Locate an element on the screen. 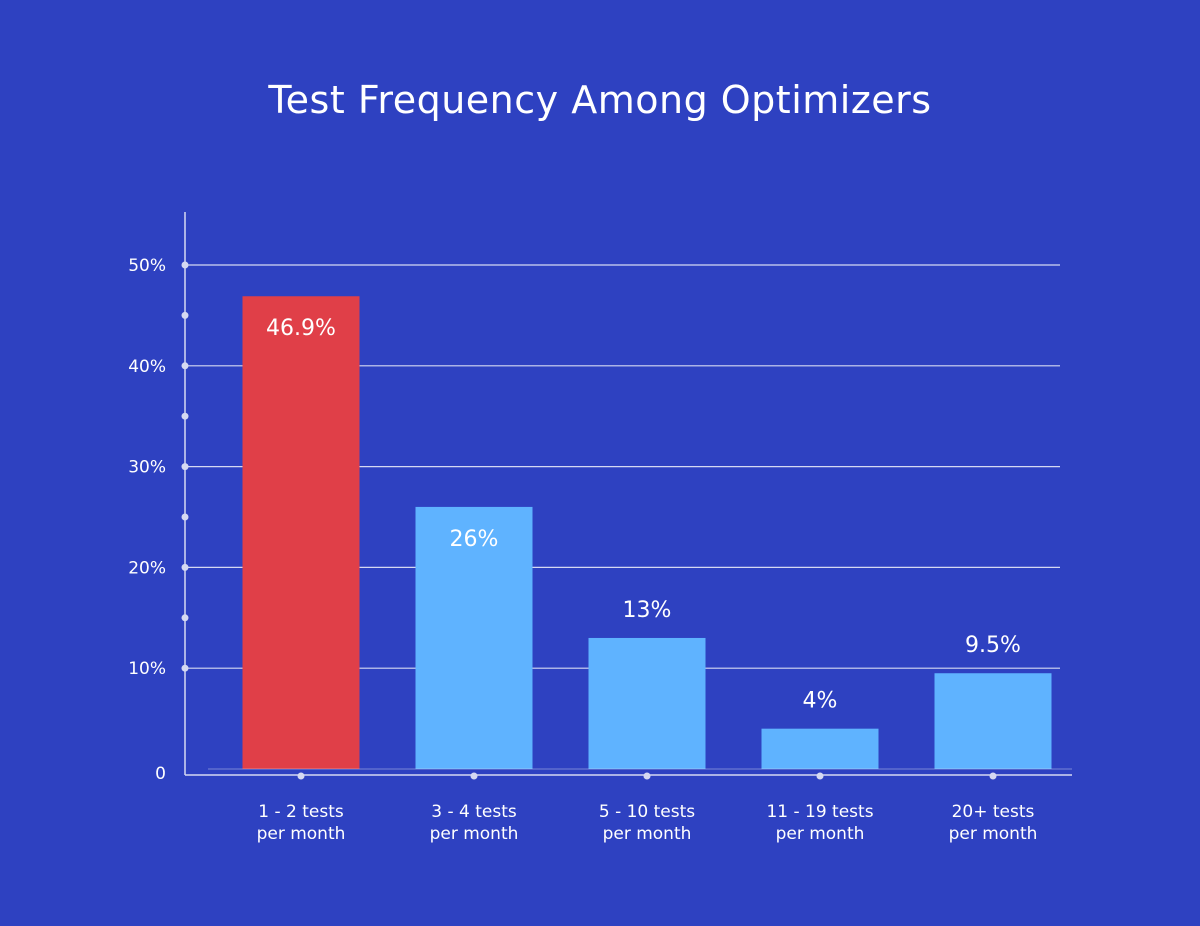 This screenshot has height=926, width=1200. data-label: 9.5% is located at coordinates (993, 645).